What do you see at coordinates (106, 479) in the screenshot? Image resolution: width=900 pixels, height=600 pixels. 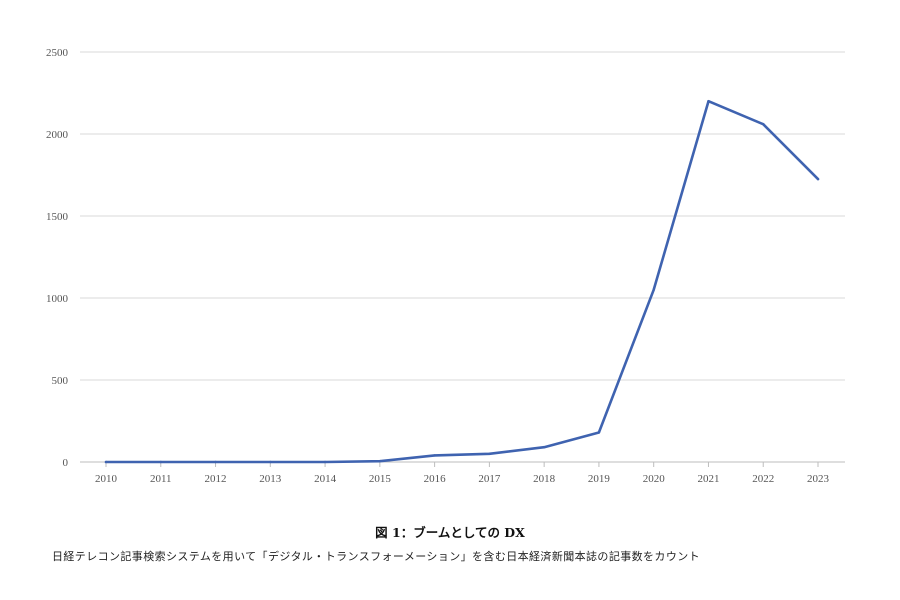 I see `x-tick-label-2010: 2010` at bounding box center [106, 479].